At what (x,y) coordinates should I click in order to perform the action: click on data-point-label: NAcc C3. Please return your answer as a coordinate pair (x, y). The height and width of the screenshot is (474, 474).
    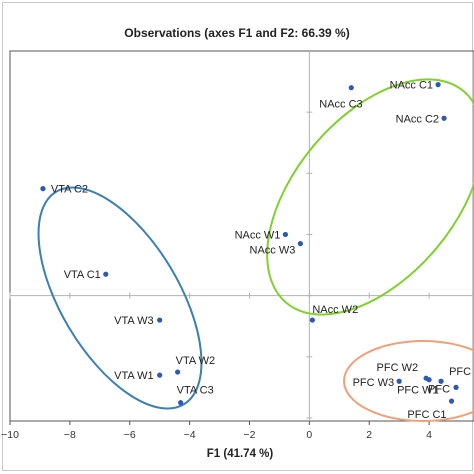
    Looking at the image, I should click on (340, 105).